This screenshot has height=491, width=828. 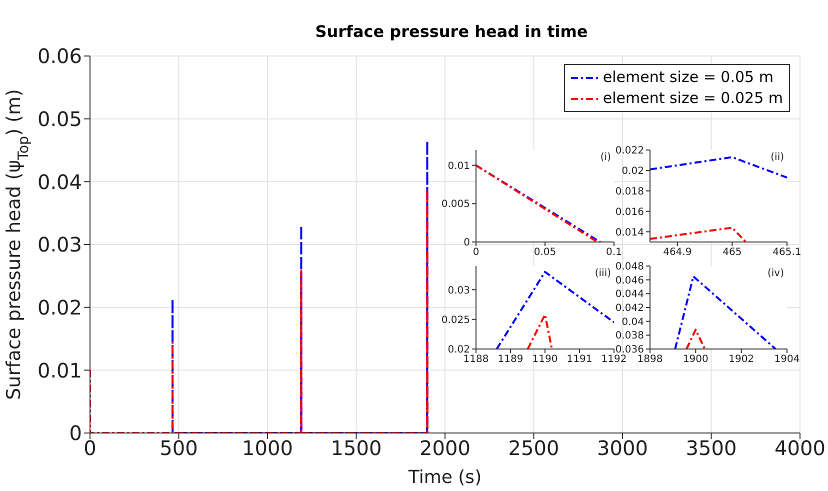 What do you see at coordinates (444, 477) in the screenshot?
I see `x-axis-title: Time (s)` at bounding box center [444, 477].